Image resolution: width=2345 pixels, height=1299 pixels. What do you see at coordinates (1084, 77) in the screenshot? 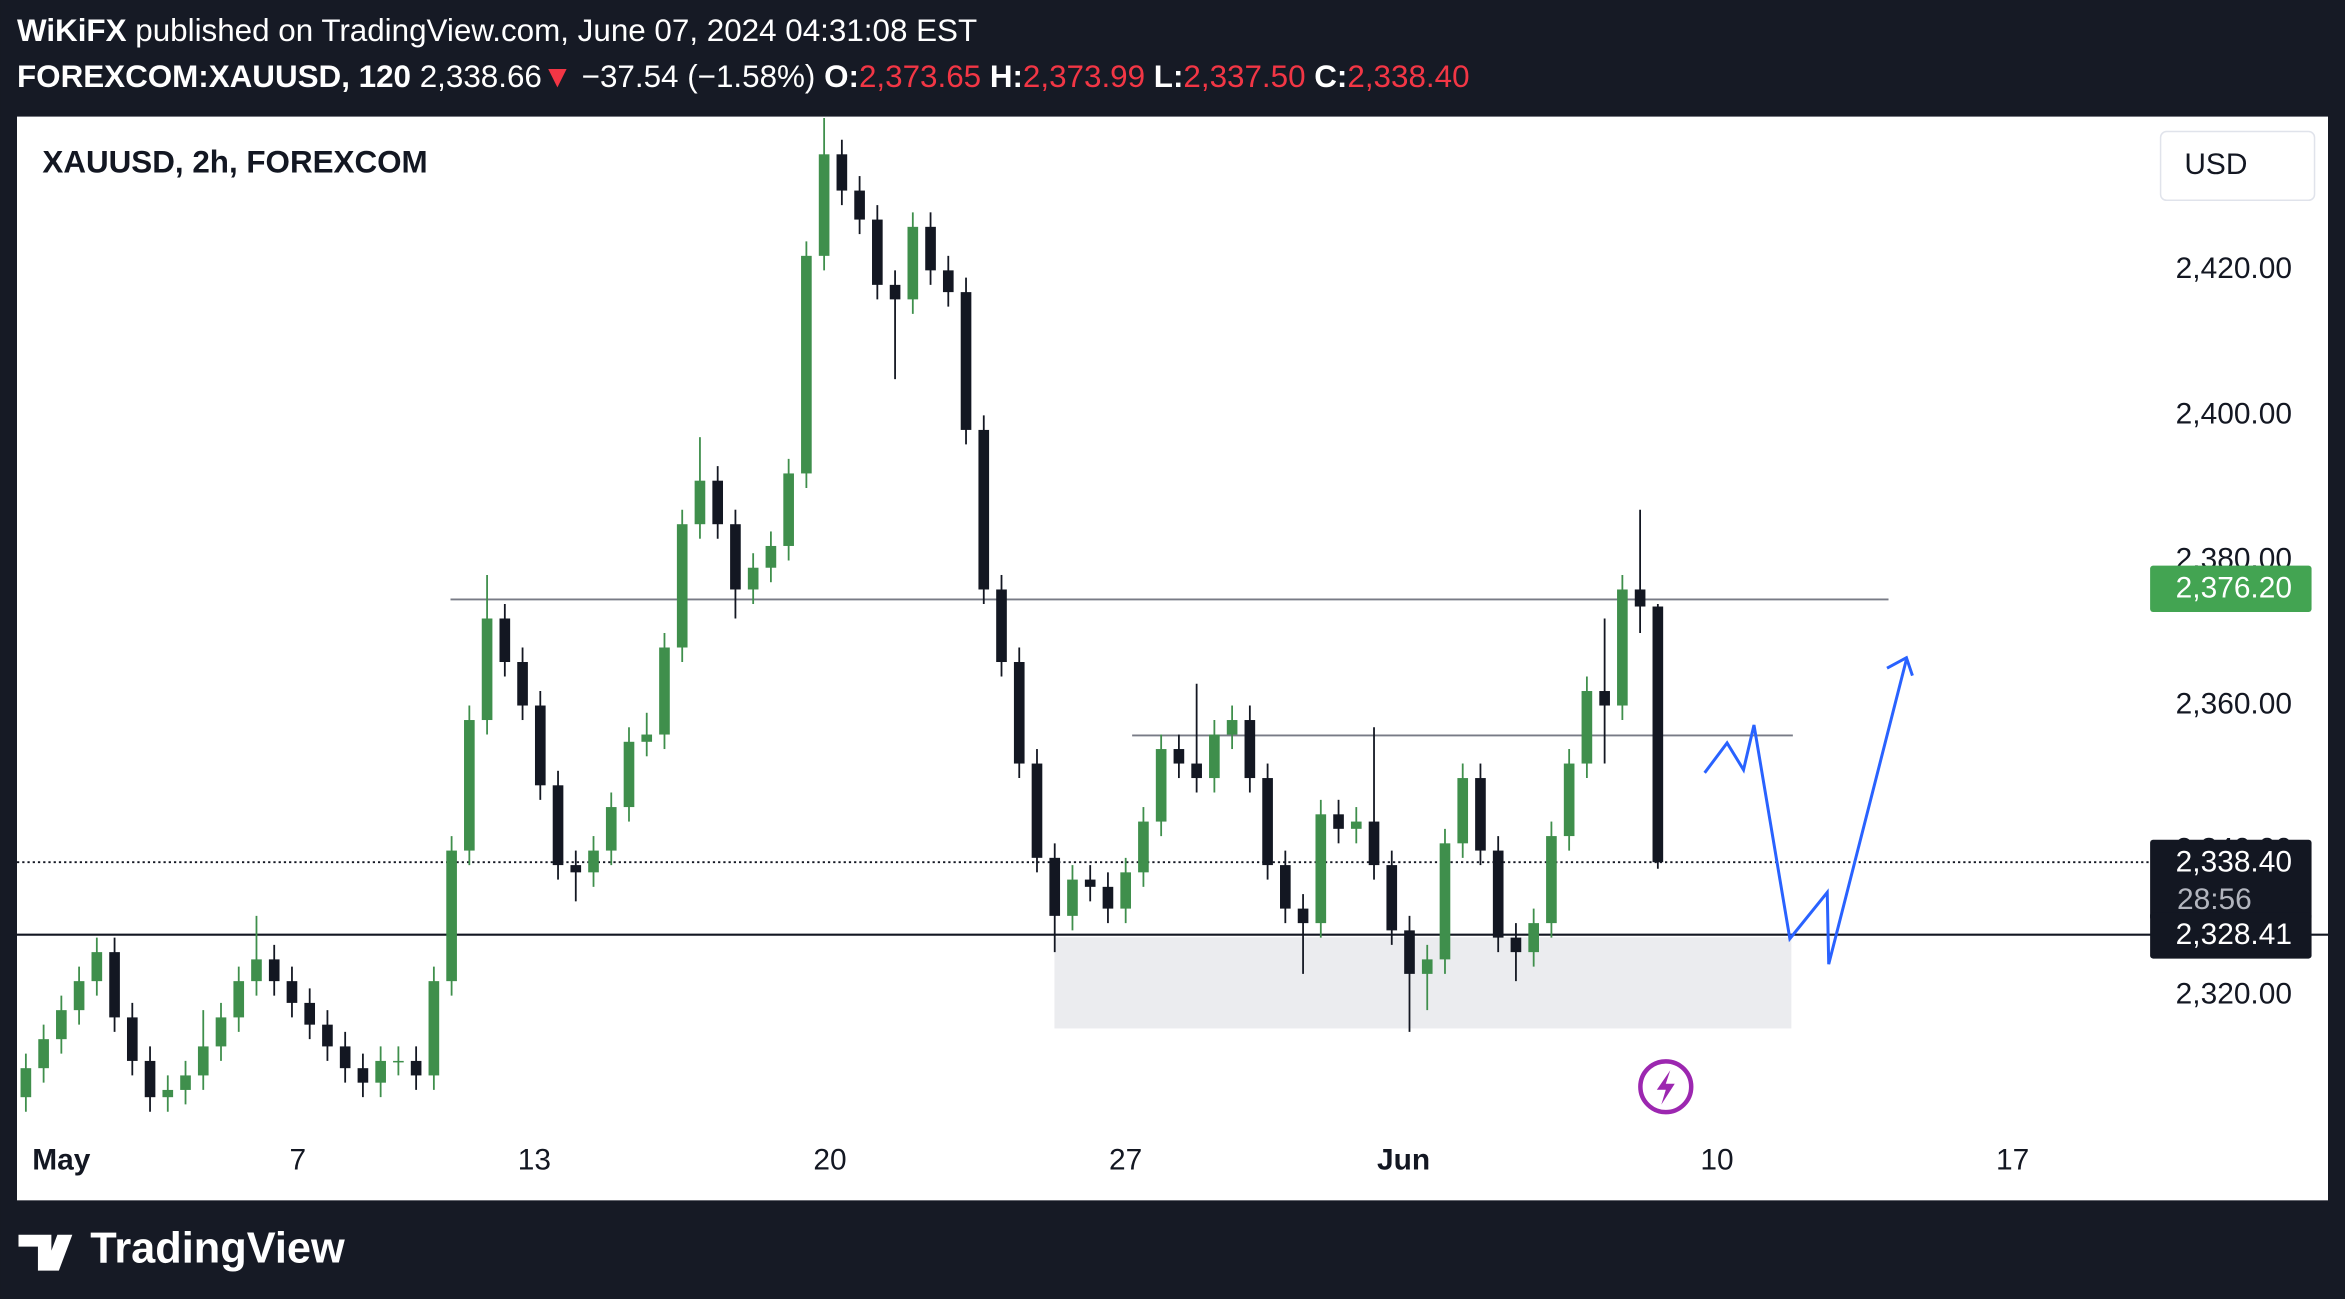
I see `high-value: 2,373.99` at bounding box center [1084, 77].